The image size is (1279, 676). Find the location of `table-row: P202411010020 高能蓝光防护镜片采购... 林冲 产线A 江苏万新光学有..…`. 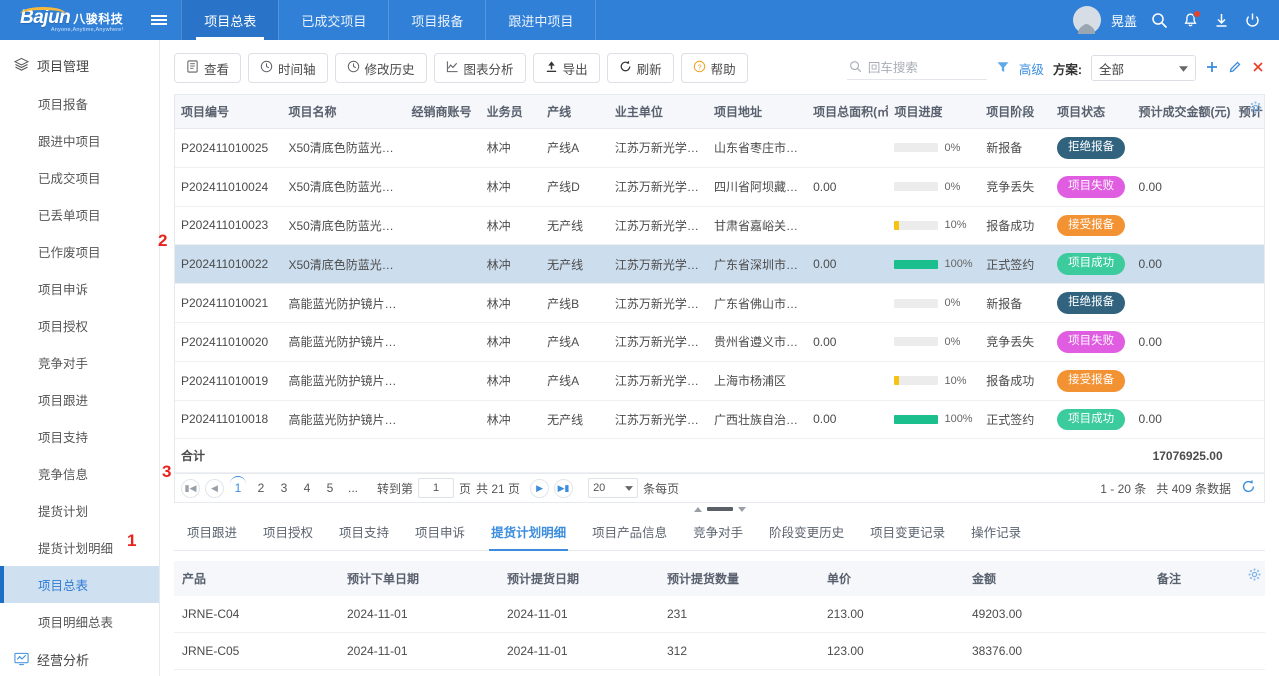

table-row: P202411010020 高能蓝光防护镜片采购... 林冲 产线A 江苏万新光学有..… is located at coordinates (719, 342).